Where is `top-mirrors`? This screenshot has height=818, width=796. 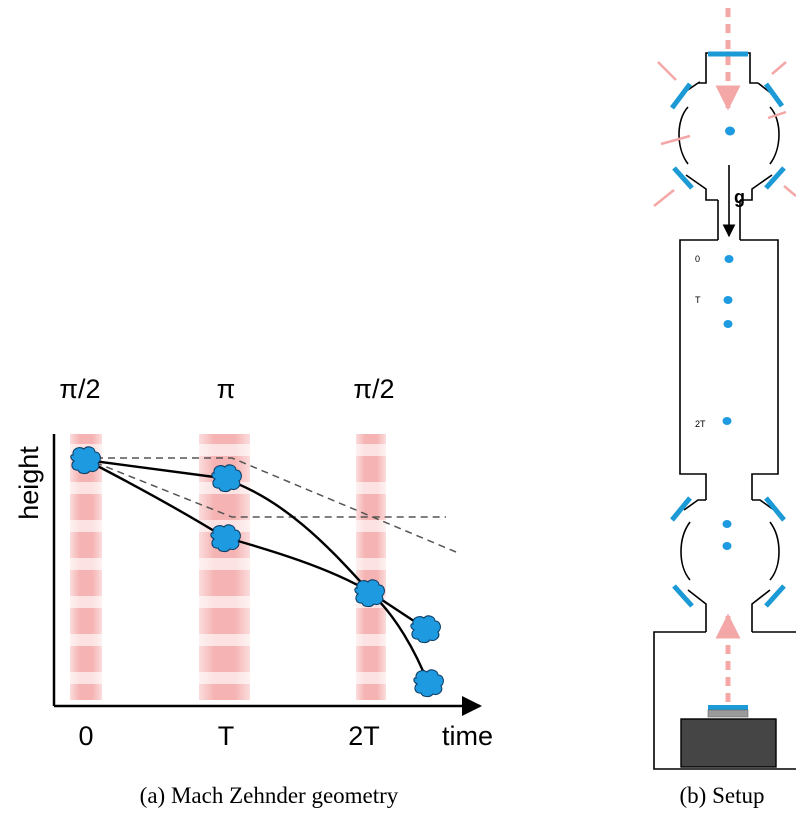
top-mirrors is located at coordinates (728, 120).